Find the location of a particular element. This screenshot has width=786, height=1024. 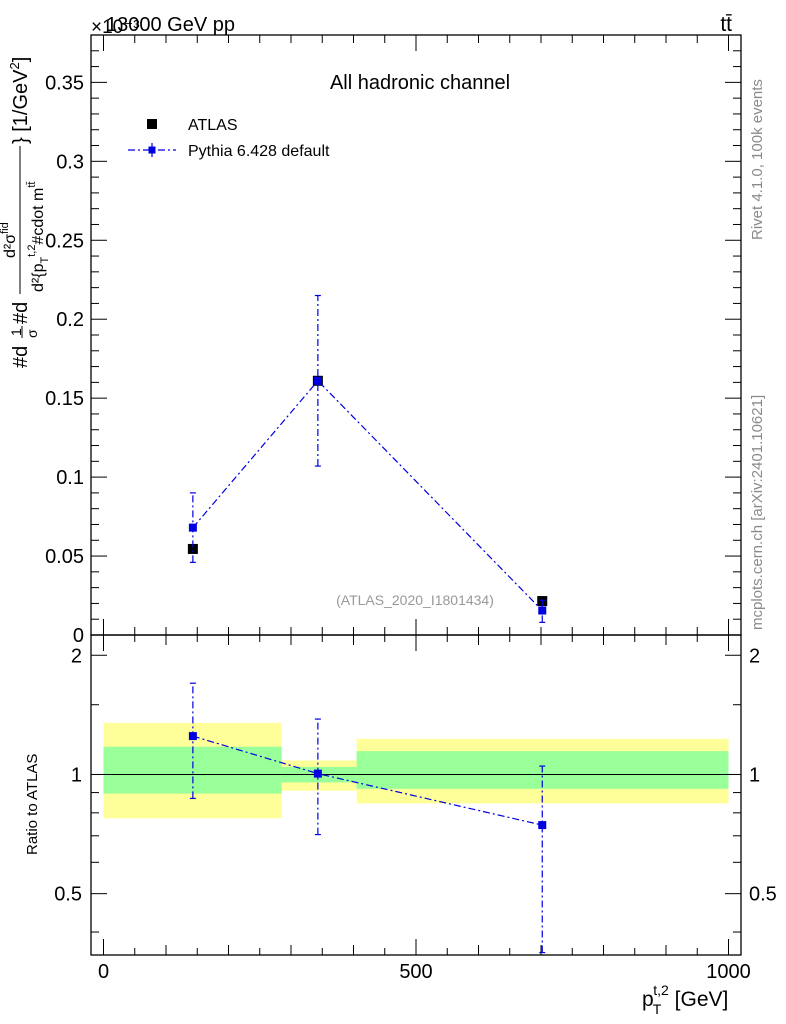

ratio-stat-band is located at coordinates (192, 770).